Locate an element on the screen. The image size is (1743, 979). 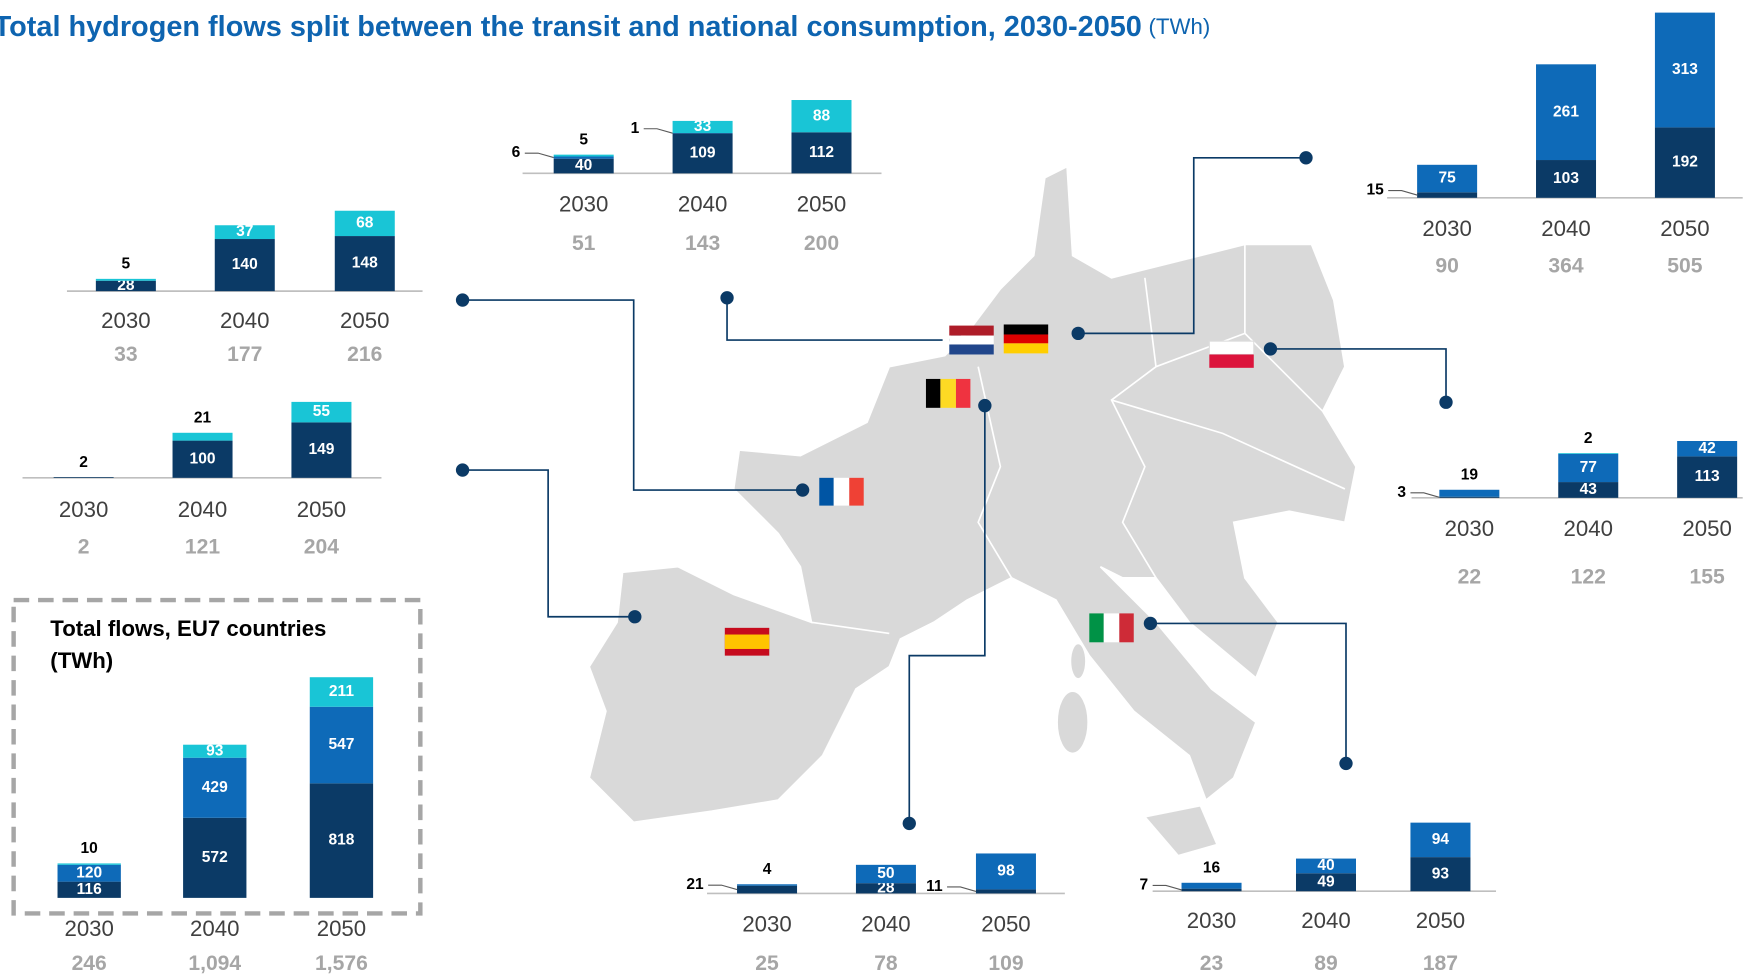
segment-label: 28 is located at coordinates (886, 887).